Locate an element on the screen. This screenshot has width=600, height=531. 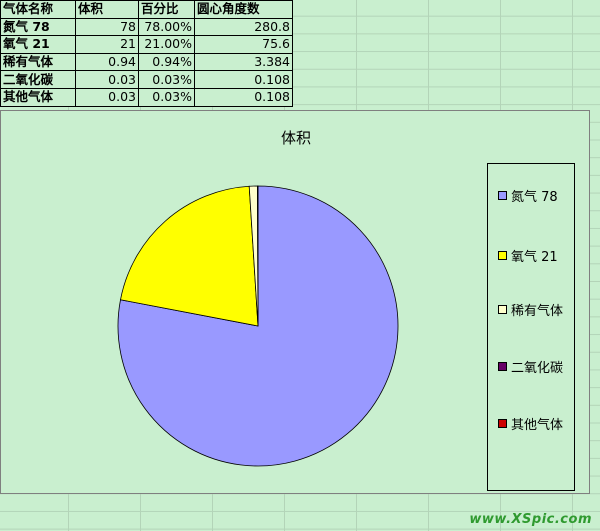
legend-item: 氮气 78 is located at coordinates (528, 196).